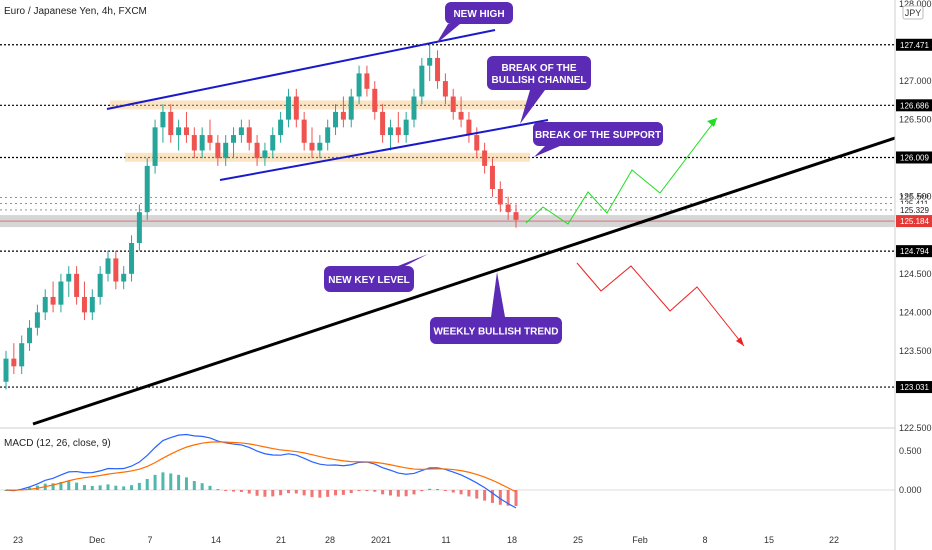 This screenshot has height=550, width=932. What do you see at coordinates (539, 68) in the screenshot?
I see `callout-label: BREAK OF THE` at bounding box center [539, 68].